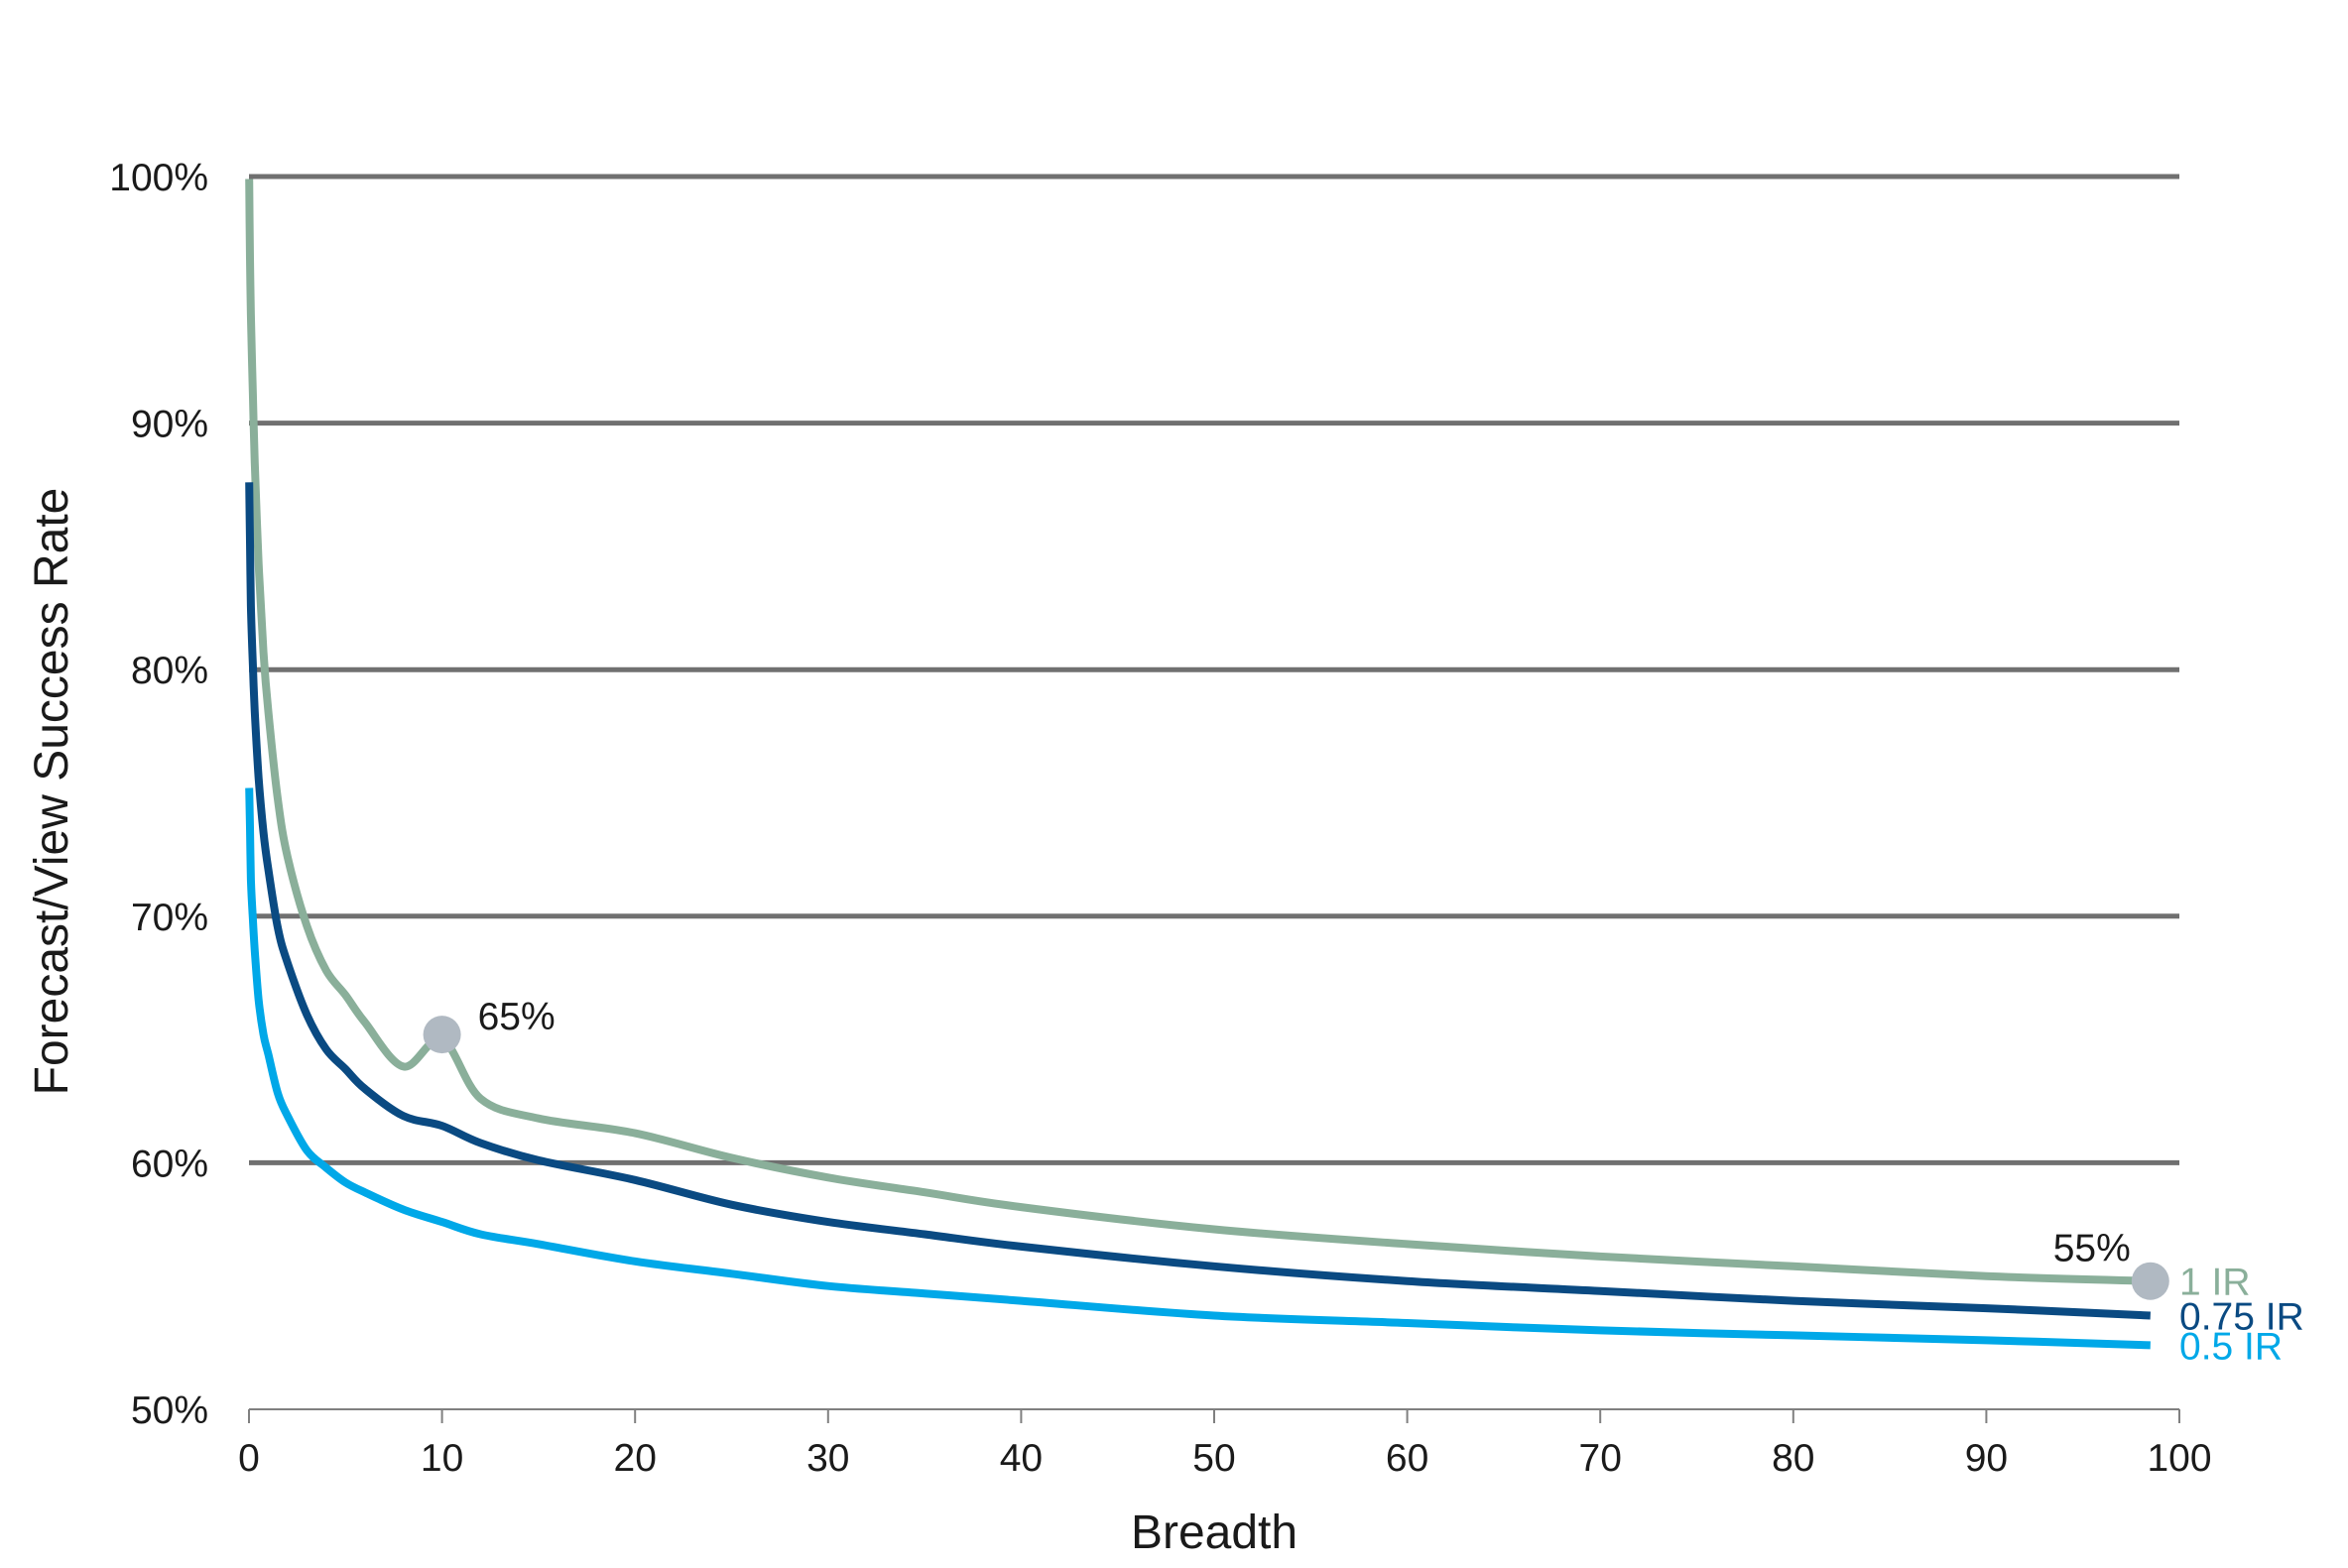 The image size is (2348, 1568). Describe the element at coordinates (1407, 1458) in the screenshot. I see `x-tick-label: 60` at that location.